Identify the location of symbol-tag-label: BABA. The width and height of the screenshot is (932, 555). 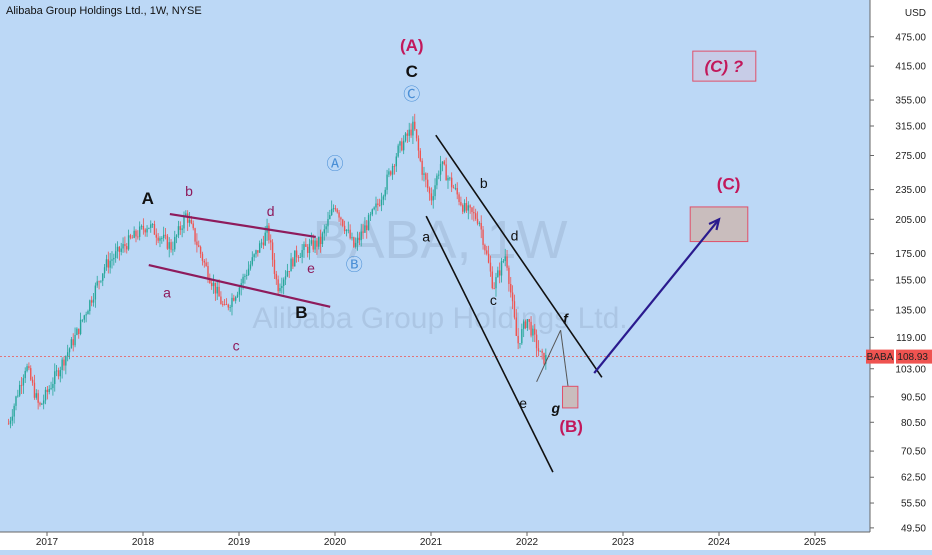
(880, 357).